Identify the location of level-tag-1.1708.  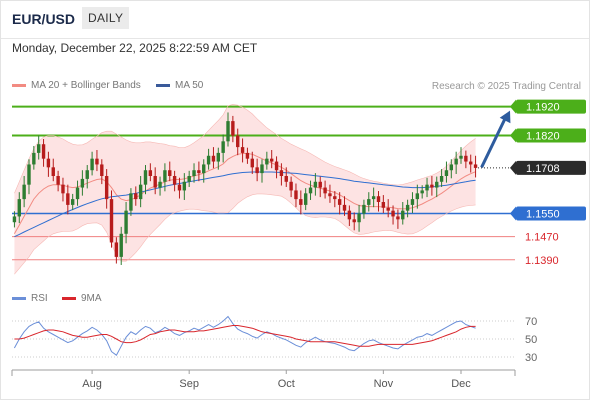
(551, 167).